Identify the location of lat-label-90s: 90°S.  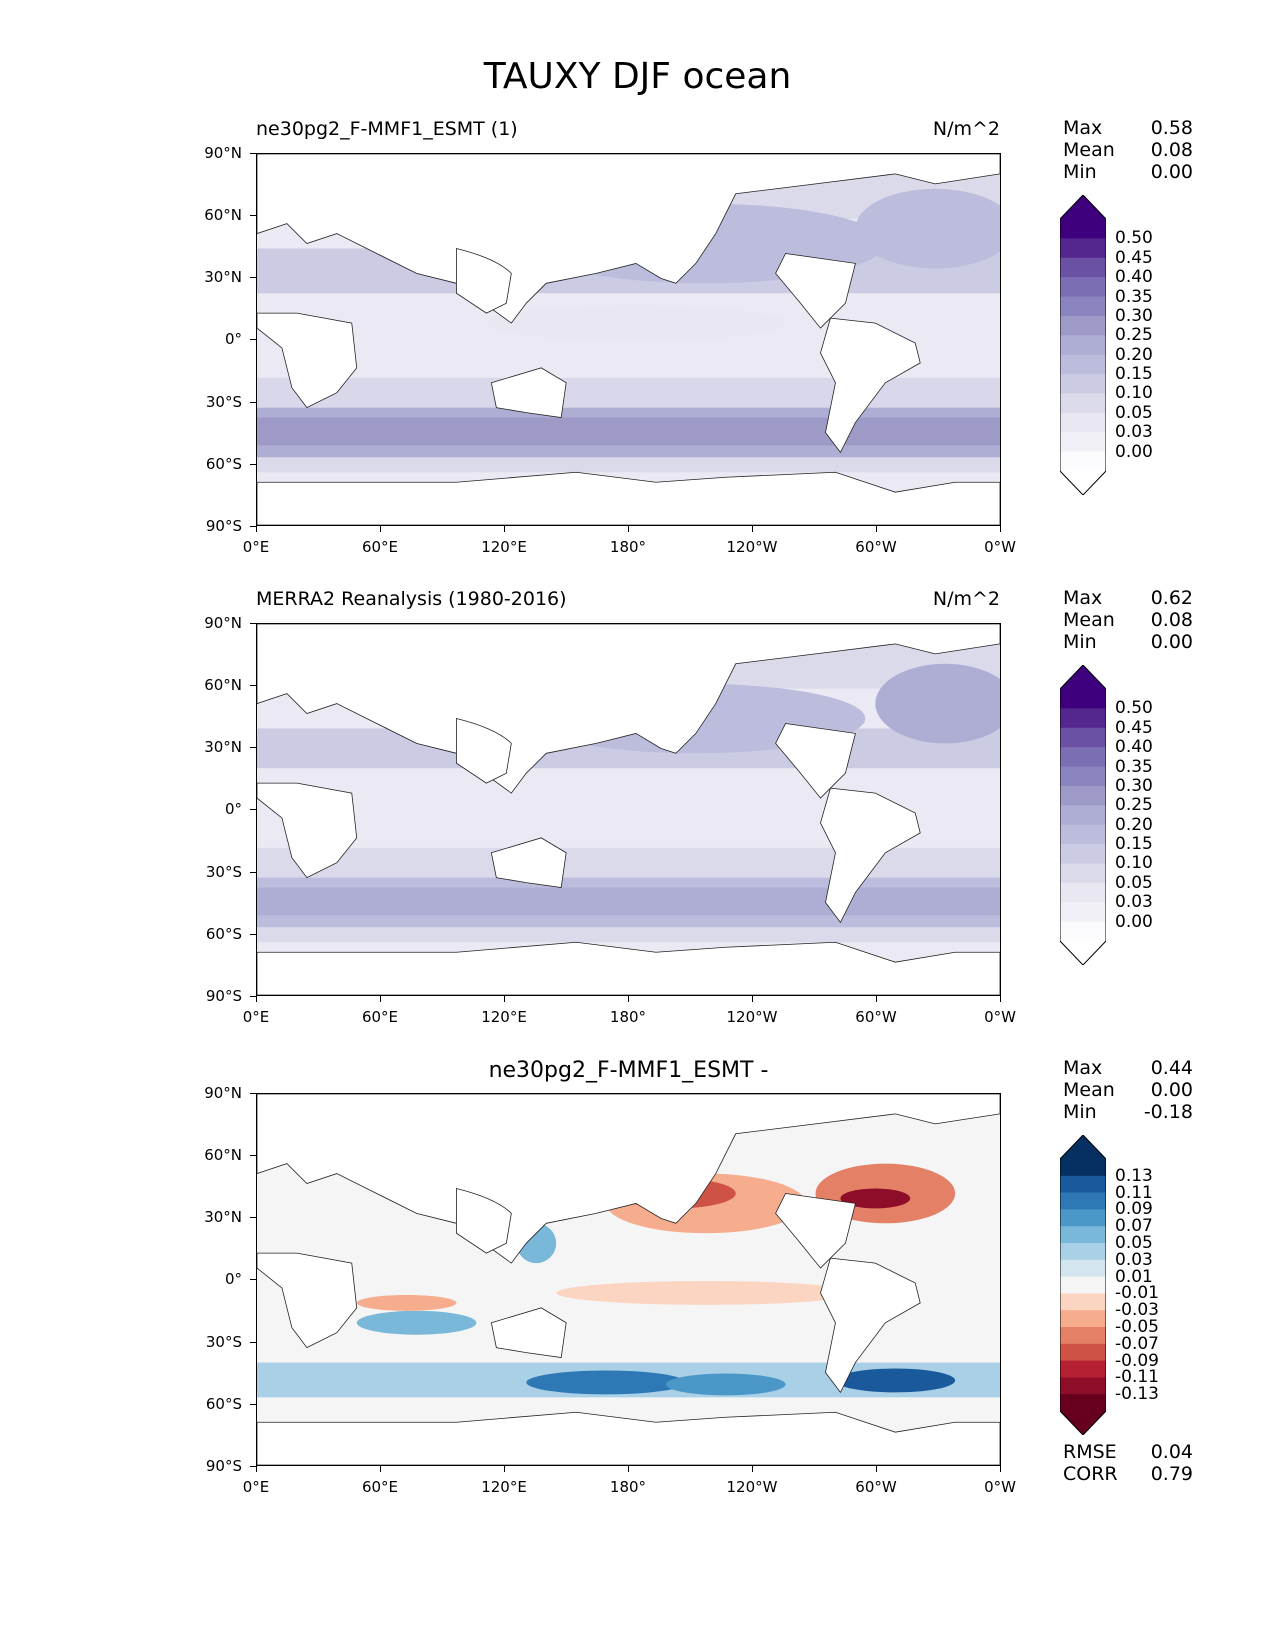
(223, 526).